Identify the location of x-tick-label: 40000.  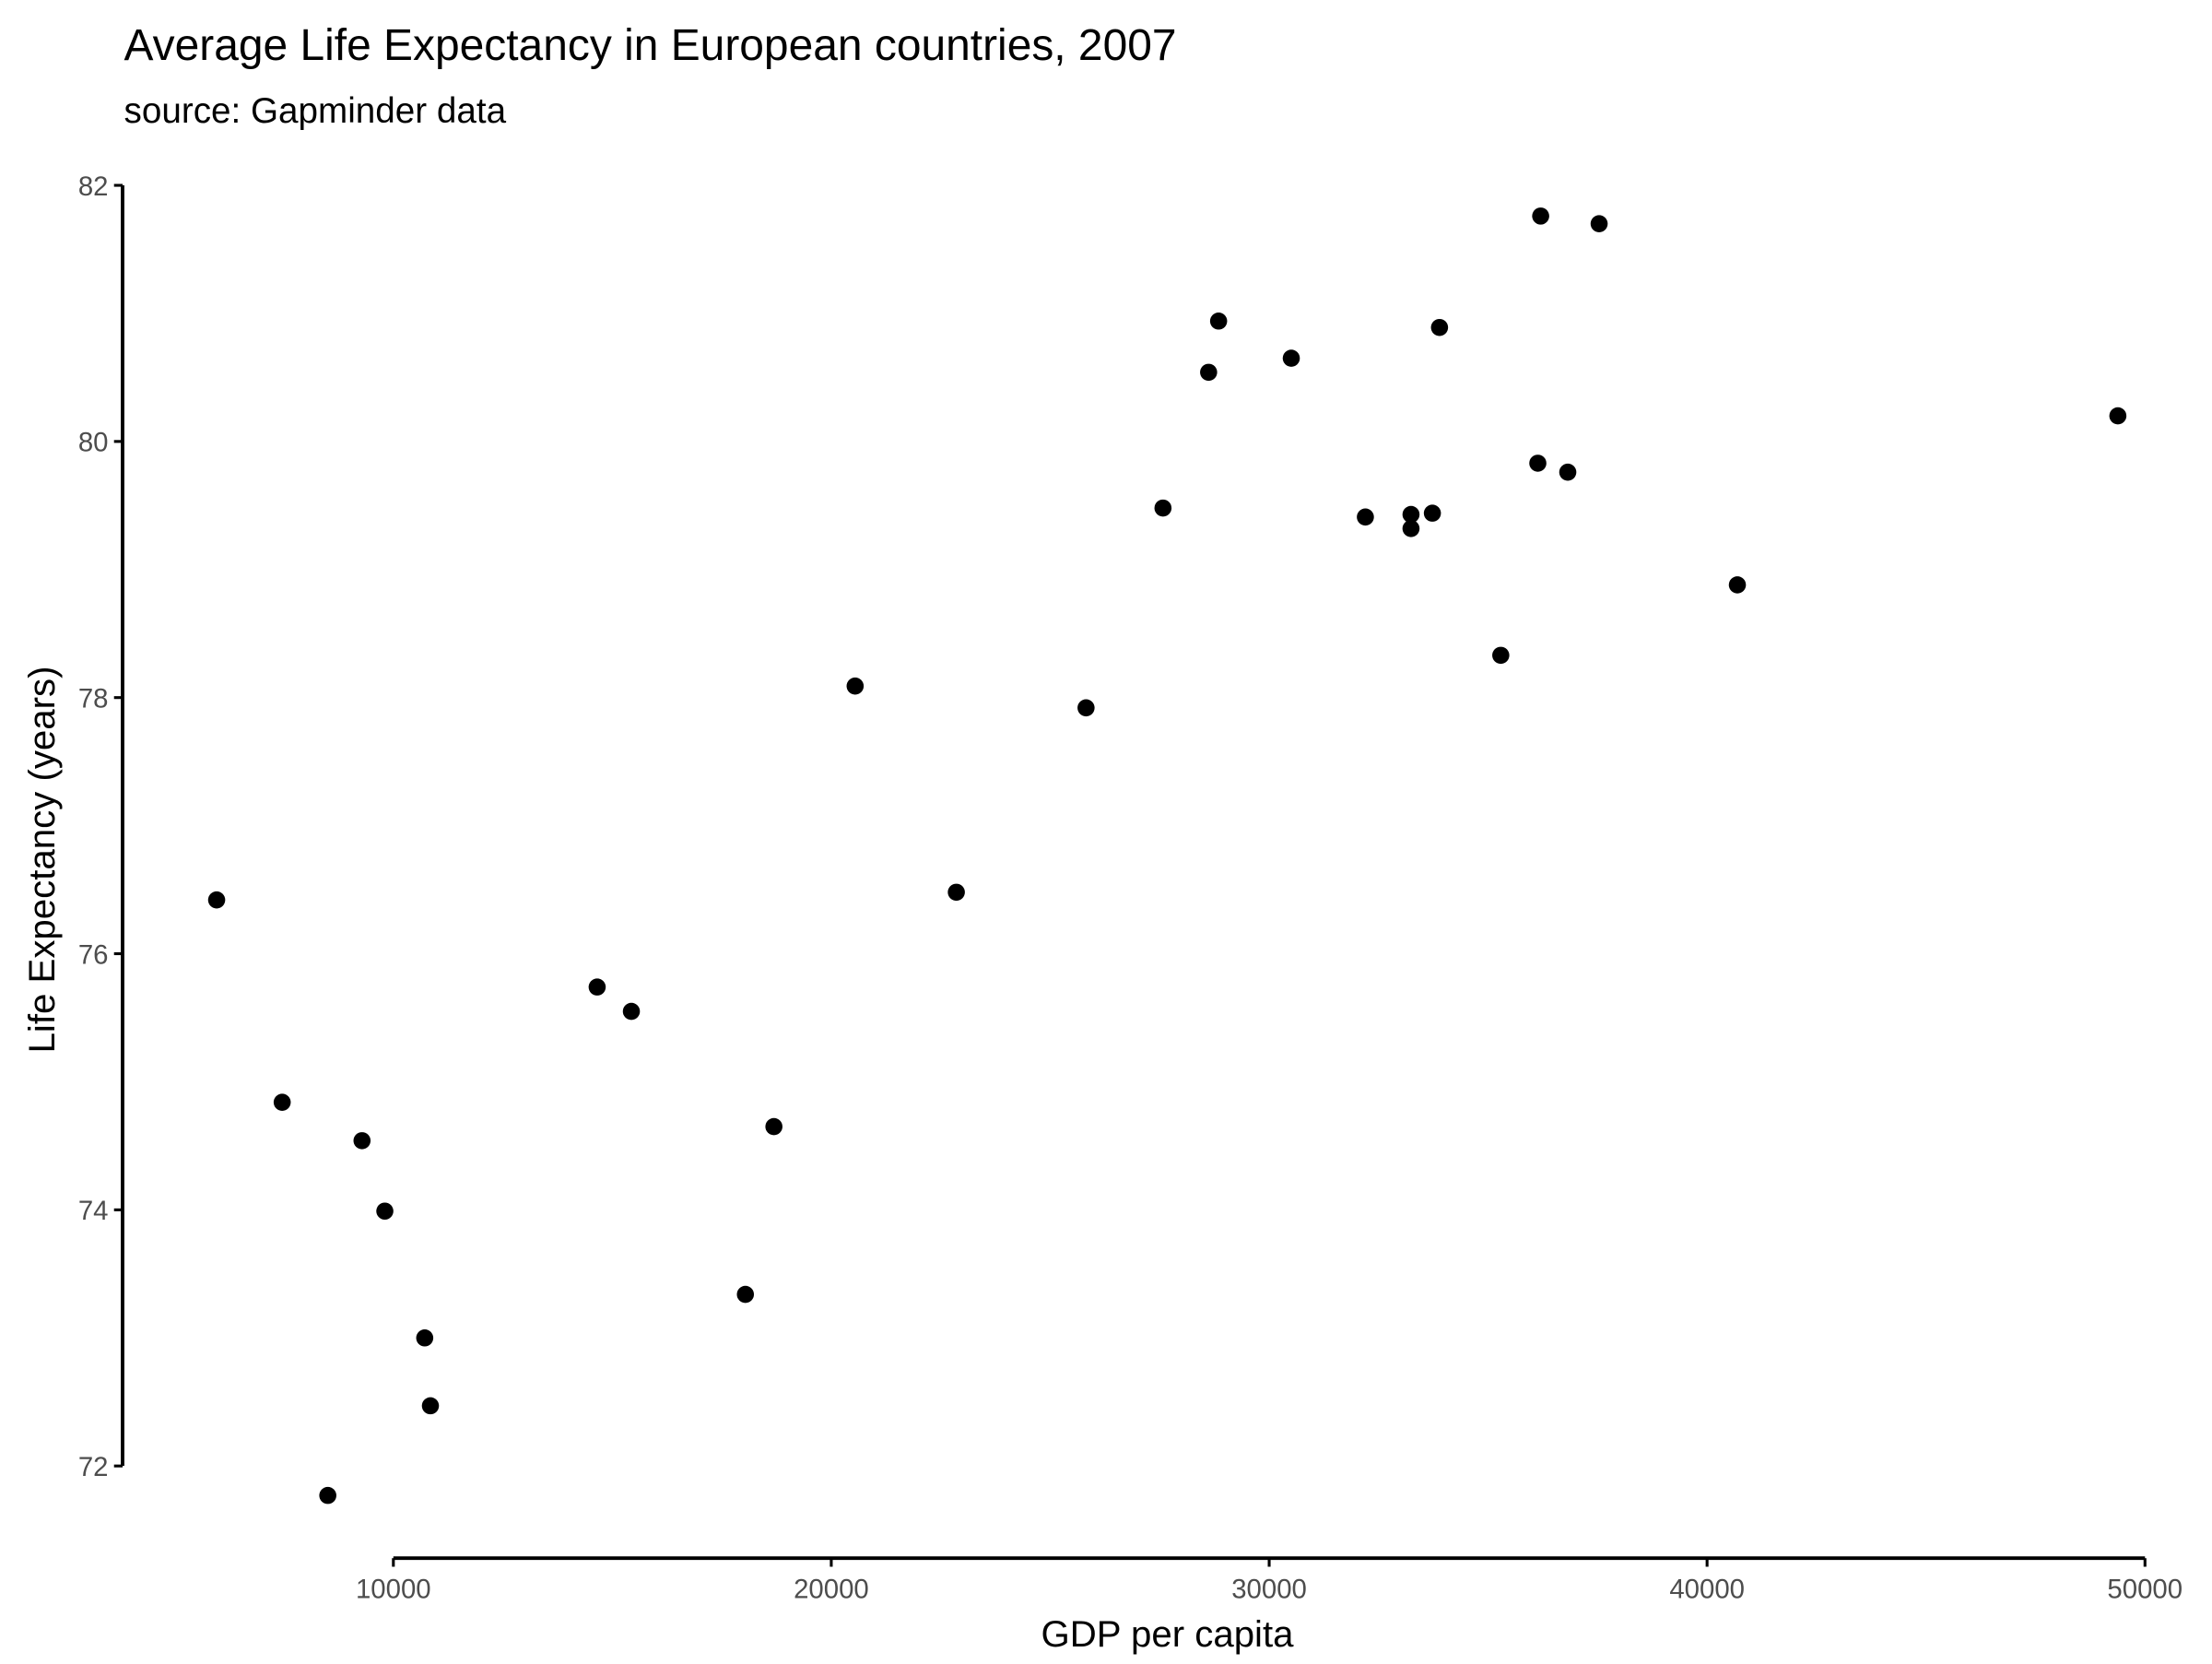
(1707, 1590).